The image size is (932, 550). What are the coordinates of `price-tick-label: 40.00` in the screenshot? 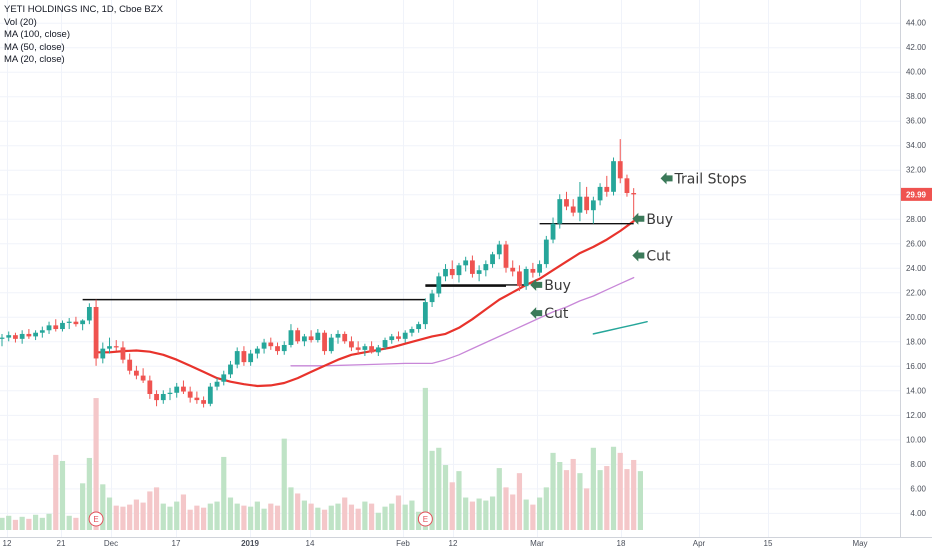 It's located at (916, 72).